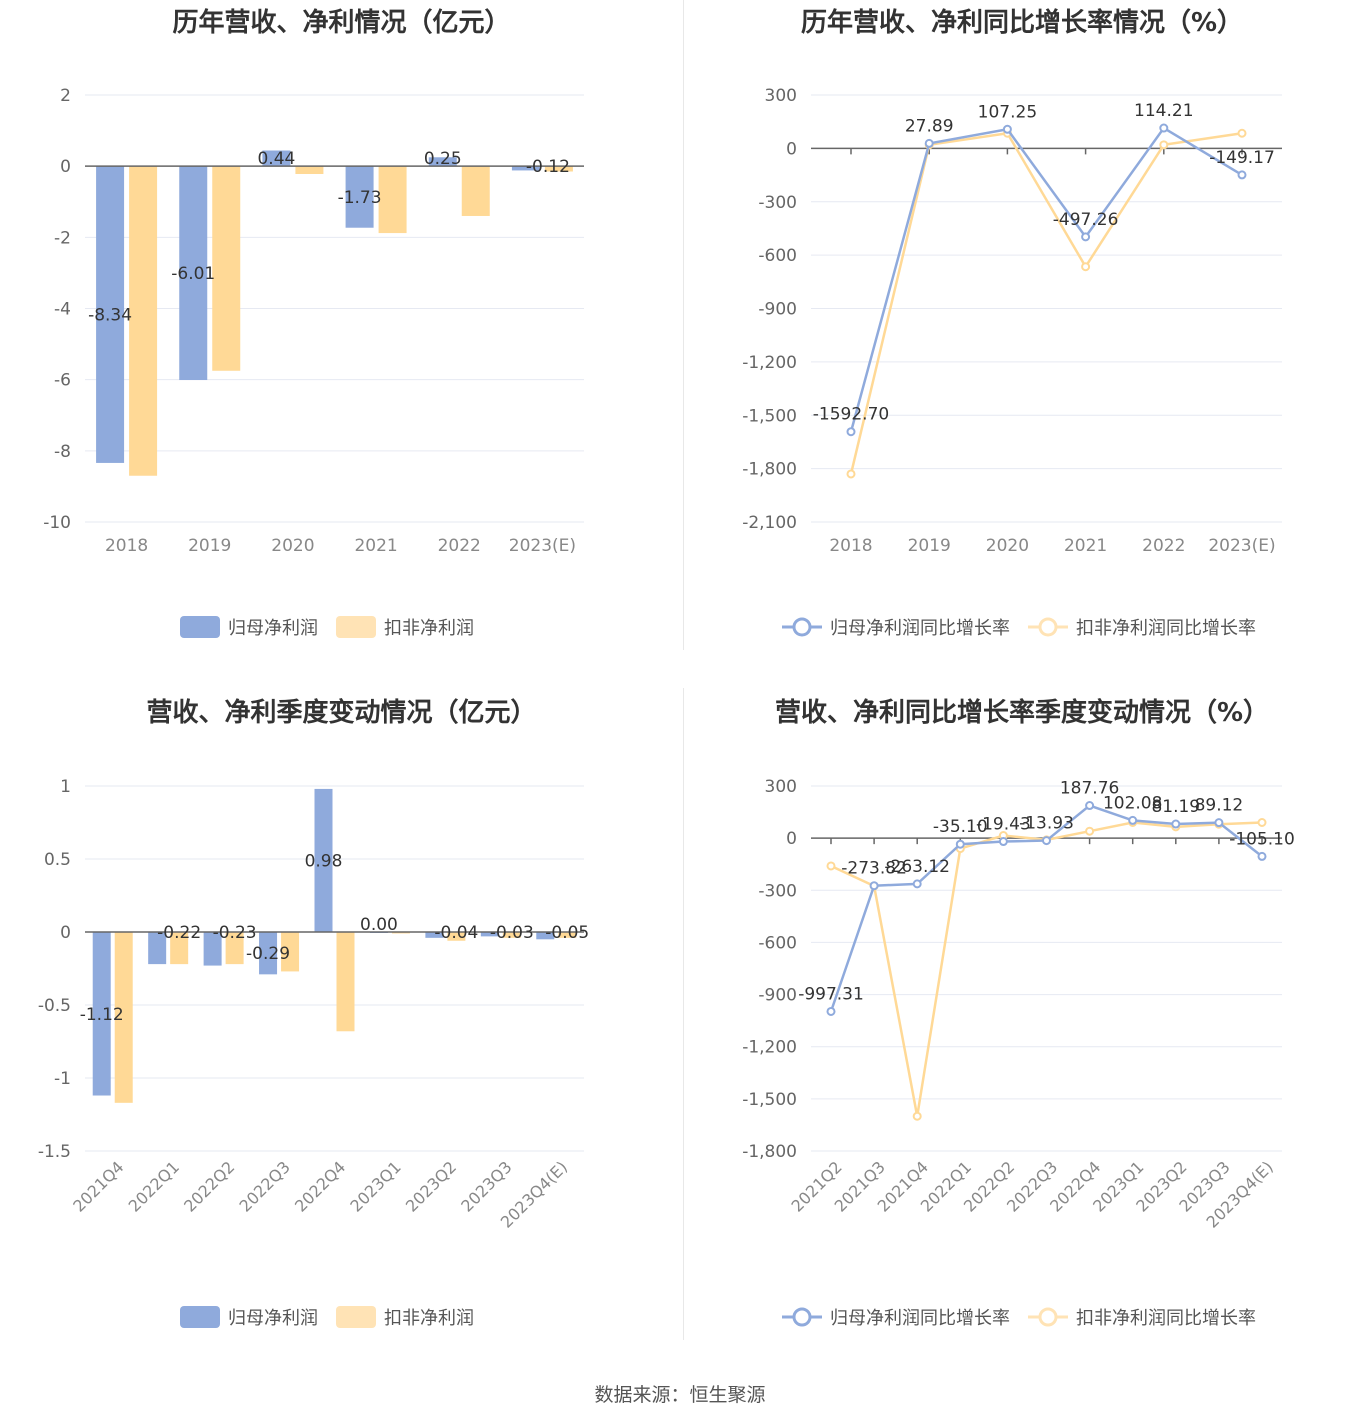  I want to click on data-label: 81.19, so click(1175, 807).